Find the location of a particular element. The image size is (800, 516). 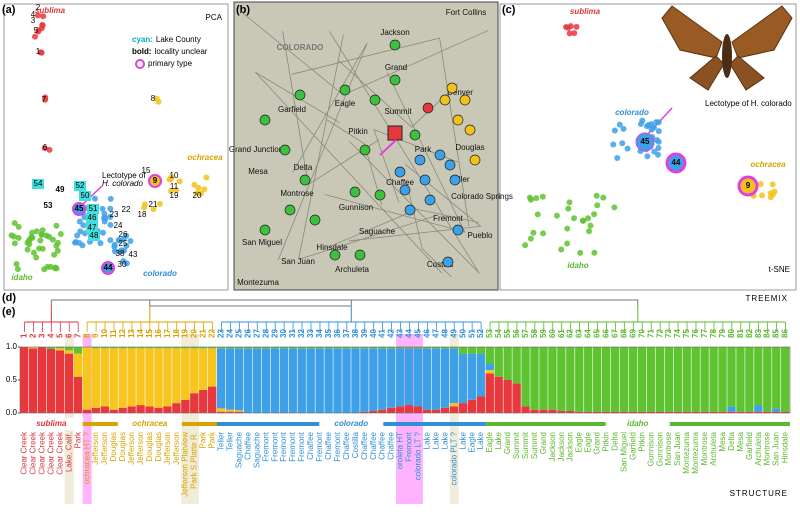

point-label: 38 is located at coordinates (120, 253).